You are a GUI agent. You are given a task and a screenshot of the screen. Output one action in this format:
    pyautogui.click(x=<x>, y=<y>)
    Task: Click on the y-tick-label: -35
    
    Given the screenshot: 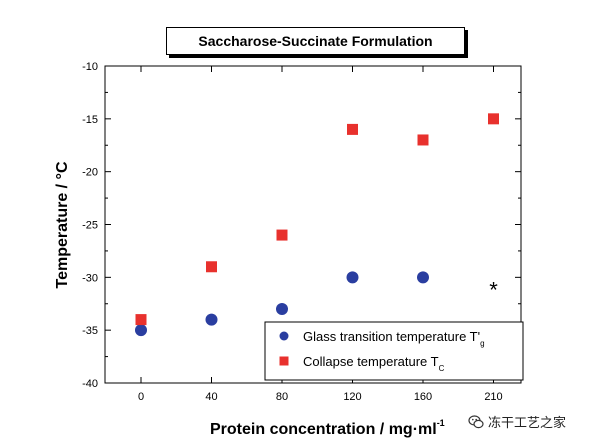 What is the action you would take?
    pyautogui.click(x=90, y=331)
    